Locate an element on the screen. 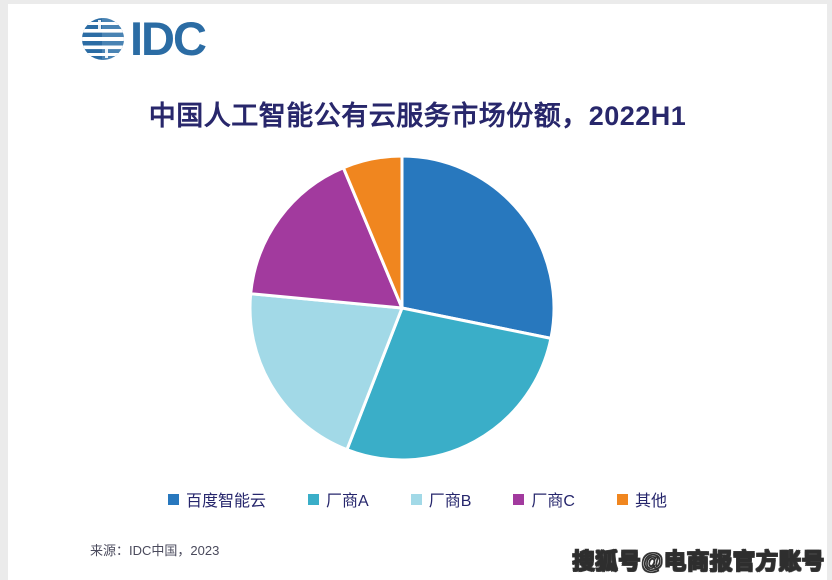 The width and height of the screenshot is (832, 580). watermark-text: 搜狐号@电商报官方账号 is located at coordinates (698, 561).